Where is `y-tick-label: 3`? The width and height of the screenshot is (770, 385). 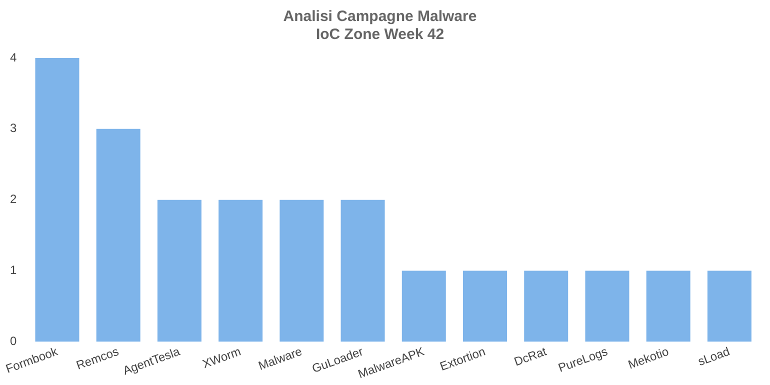
y-tick-label: 3 is located at coordinates (13, 128).